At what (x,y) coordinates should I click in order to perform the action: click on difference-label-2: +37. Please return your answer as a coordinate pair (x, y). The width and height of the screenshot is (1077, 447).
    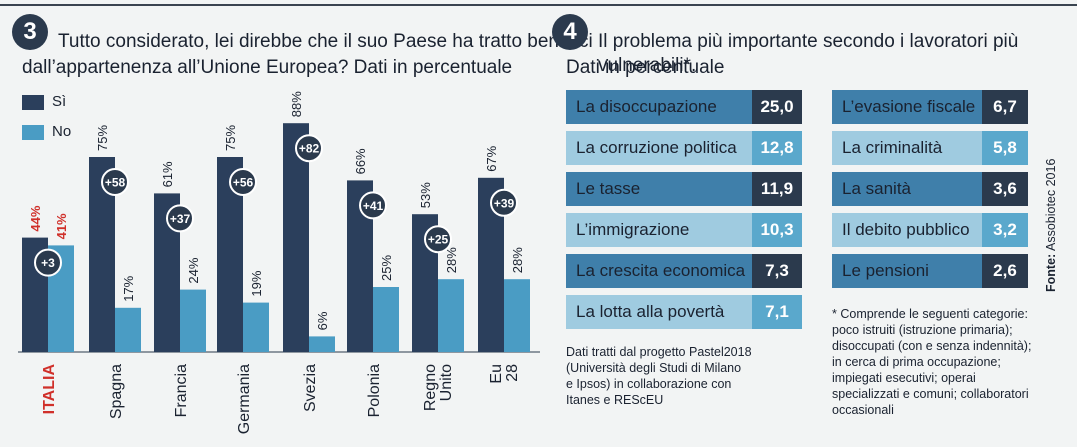
    Looking at the image, I should click on (180, 219).